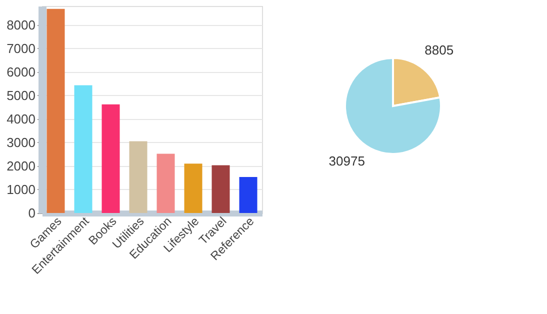 This screenshot has width=547, height=314. What do you see at coordinates (21, 118) in the screenshot?
I see `y-tick-label: 4000` at bounding box center [21, 118].